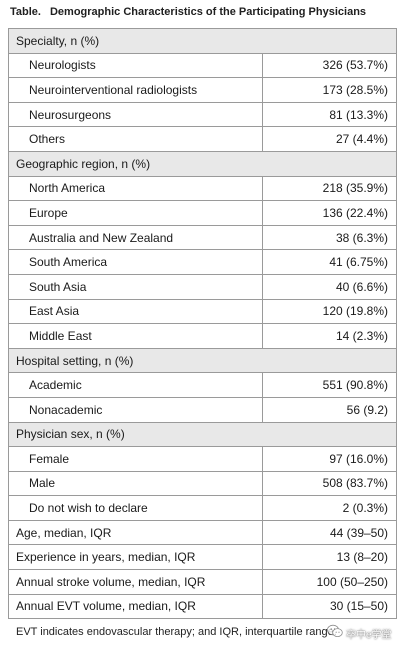  I want to click on row-label: Middle East, so click(135, 336).